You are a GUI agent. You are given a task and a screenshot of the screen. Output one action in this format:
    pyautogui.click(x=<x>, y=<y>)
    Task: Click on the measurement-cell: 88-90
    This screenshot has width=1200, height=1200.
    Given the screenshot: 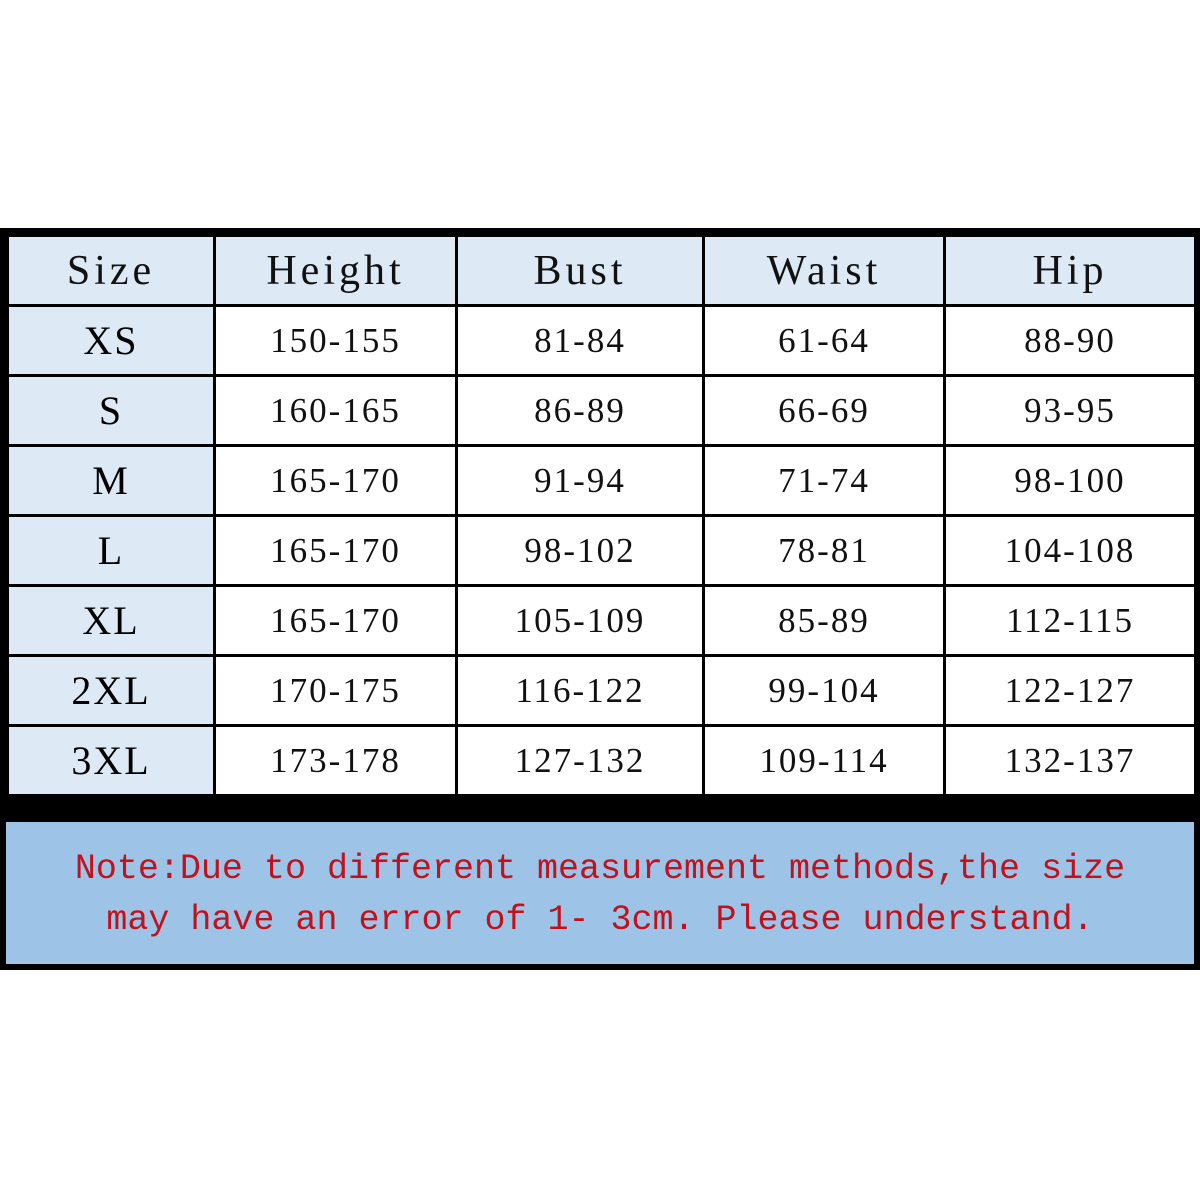 What is the action you would take?
    pyautogui.click(x=1070, y=340)
    